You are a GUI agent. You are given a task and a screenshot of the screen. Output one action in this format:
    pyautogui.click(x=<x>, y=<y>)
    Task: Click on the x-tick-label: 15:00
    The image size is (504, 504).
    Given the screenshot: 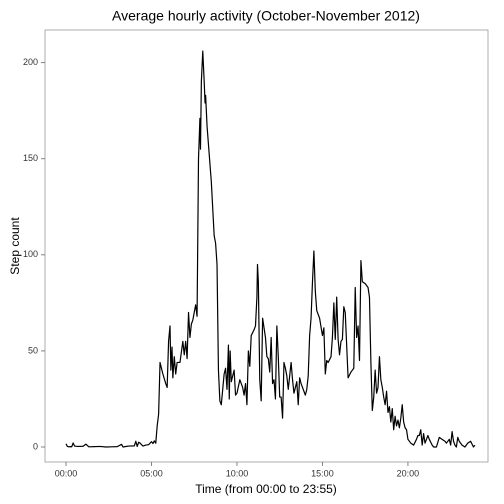 What is the action you would take?
    pyautogui.click(x=322, y=473)
    